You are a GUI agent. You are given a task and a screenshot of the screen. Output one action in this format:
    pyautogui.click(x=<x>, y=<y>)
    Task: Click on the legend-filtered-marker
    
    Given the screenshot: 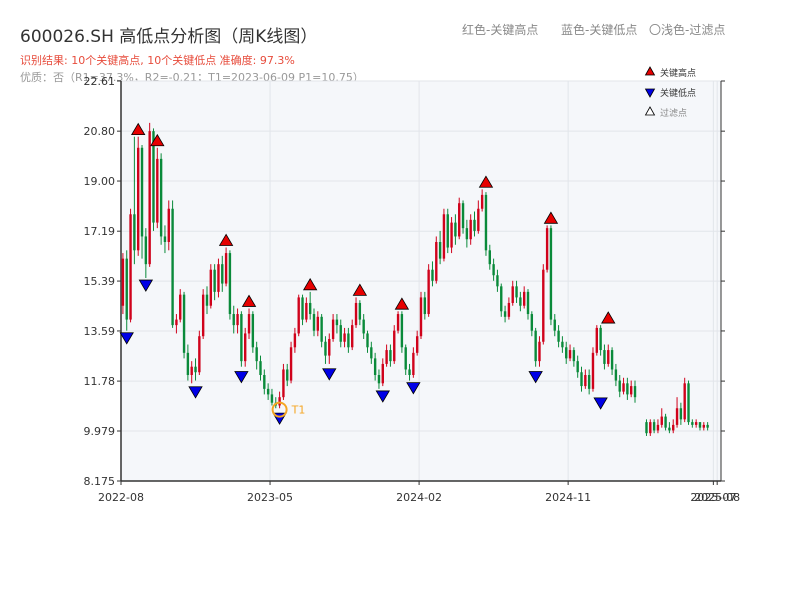 What is the action you would take?
    pyautogui.click(x=650, y=111)
    